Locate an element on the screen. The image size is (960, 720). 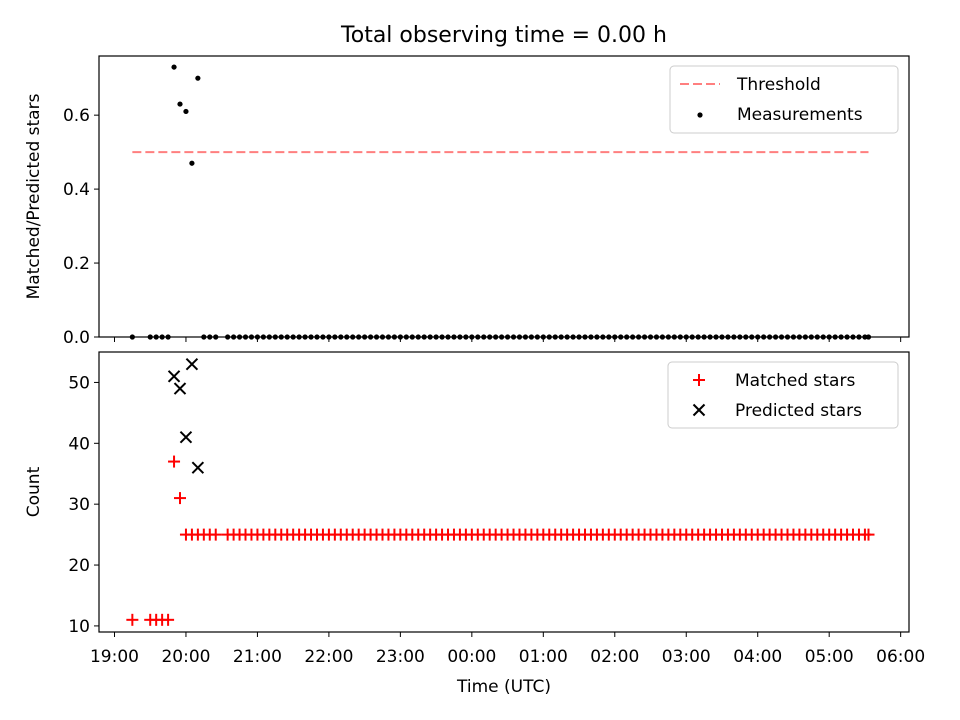
x-tick-label: 23:00 is located at coordinates (400, 657).